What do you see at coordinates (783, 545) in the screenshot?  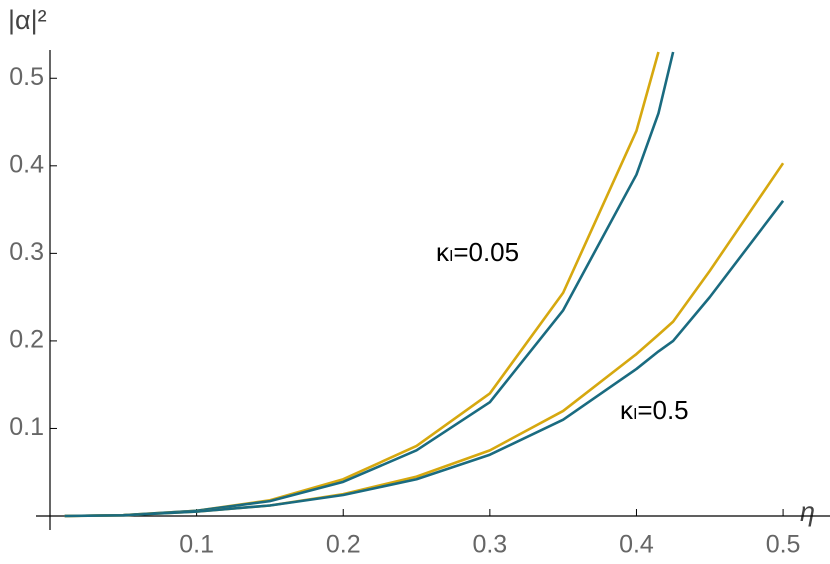 I see `x-tick-label: 0.5` at bounding box center [783, 545].